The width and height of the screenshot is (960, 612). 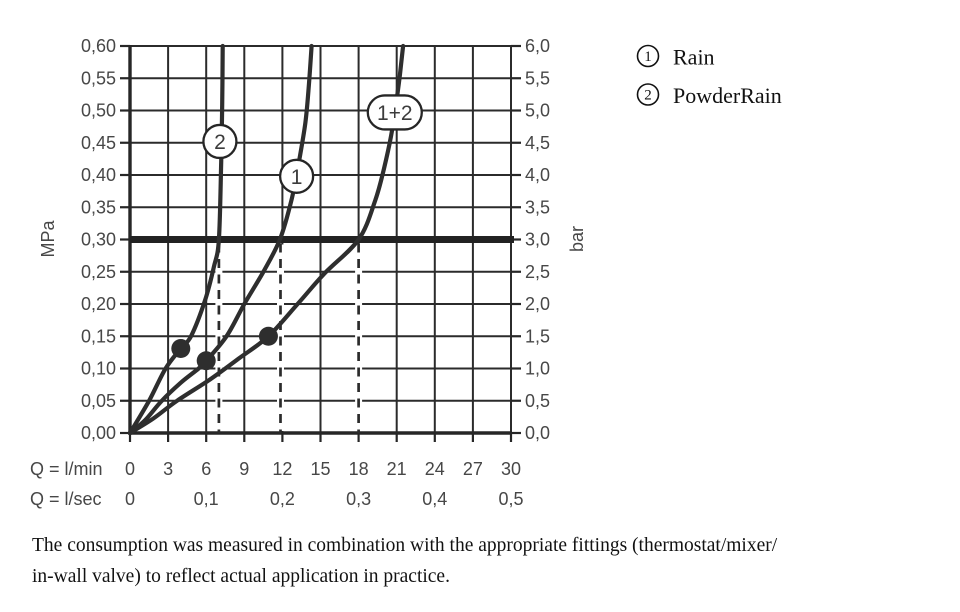 What do you see at coordinates (537, 336) in the screenshot?
I see `y-right-tick-label: 1,5` at bounding box center [537, 336].